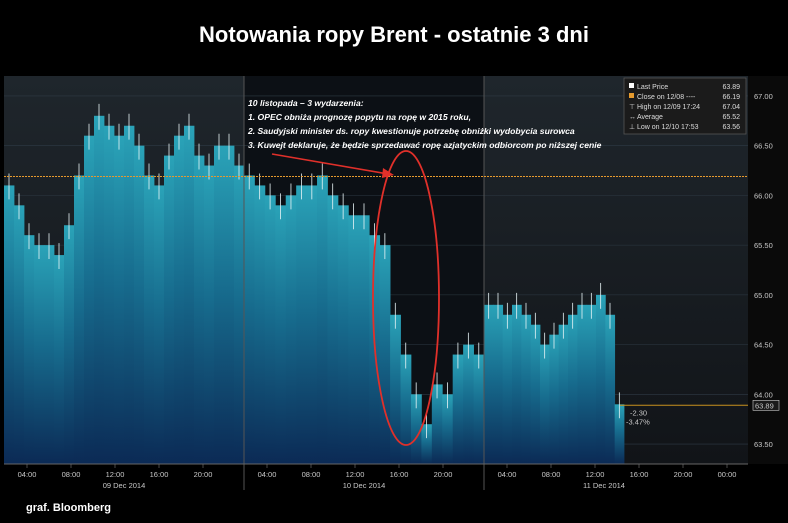  What do you see at coordinates (406, 298) in the screenshot?
I see `highlight-ellipse` at bounding box center [406, 298].